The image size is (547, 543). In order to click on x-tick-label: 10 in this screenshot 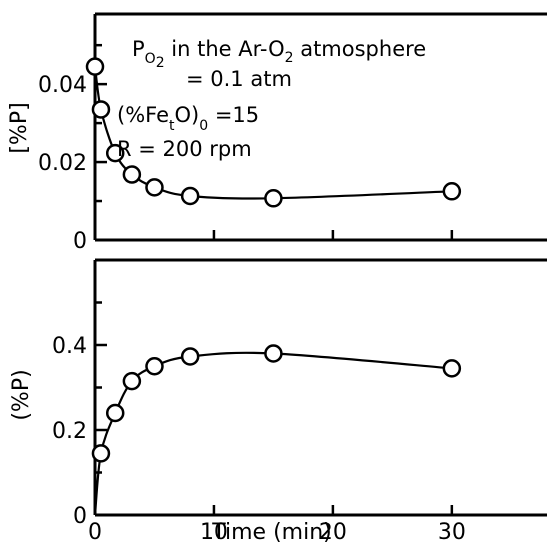, I will do `click(214, 531)`.